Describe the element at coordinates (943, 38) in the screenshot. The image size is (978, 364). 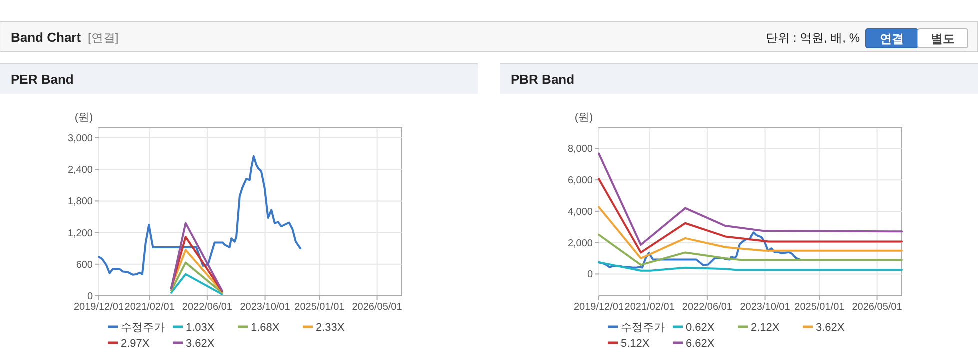
I see `toggle-button: 별도` at that location.